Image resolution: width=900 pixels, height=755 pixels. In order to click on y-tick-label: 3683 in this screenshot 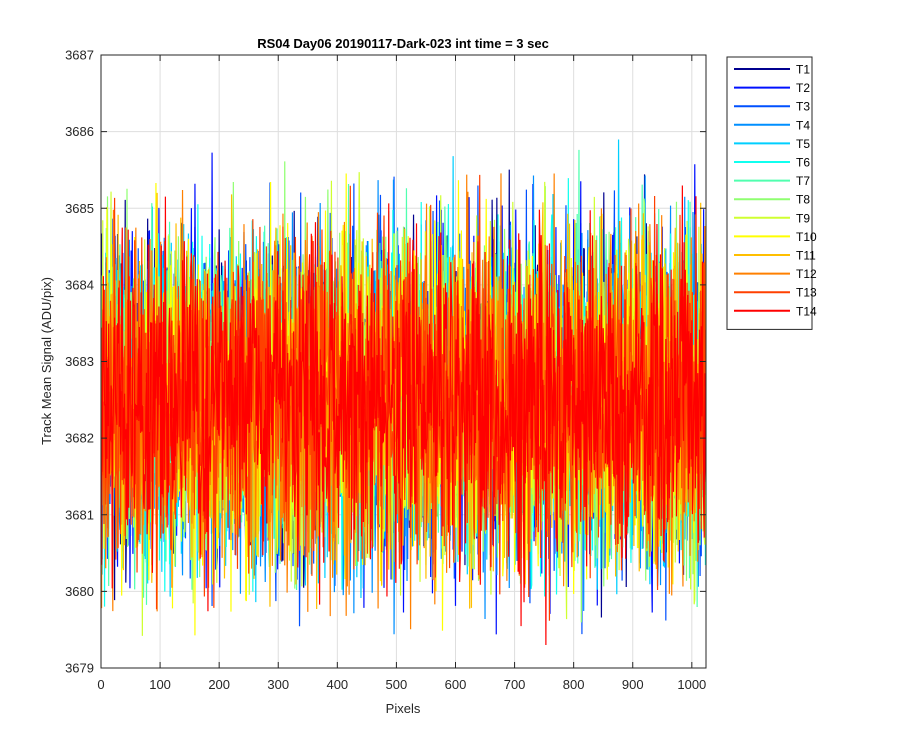, I will do `click(79, 361)`.